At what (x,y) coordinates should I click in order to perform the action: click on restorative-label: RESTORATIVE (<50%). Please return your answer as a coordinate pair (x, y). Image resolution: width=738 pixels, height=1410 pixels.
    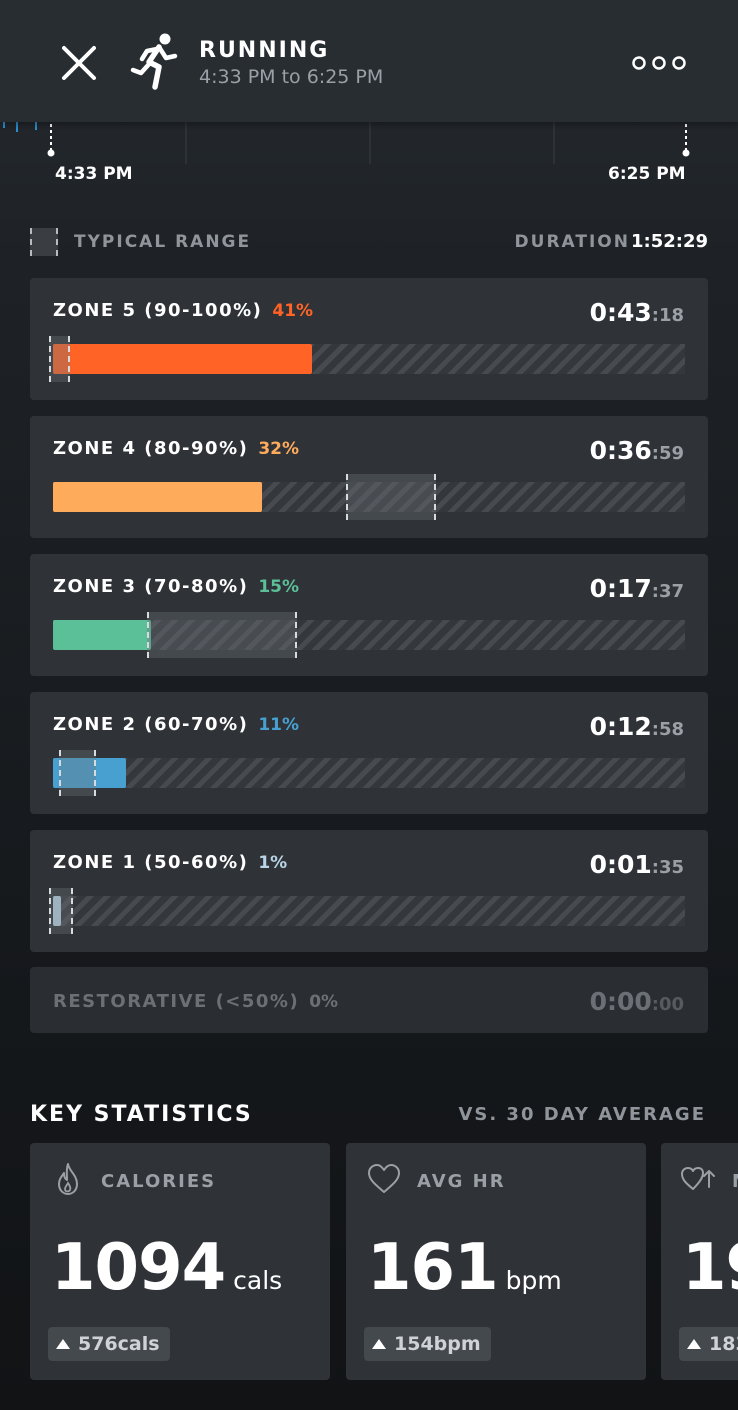
    Looking at the image, I should click on (176, 1001).